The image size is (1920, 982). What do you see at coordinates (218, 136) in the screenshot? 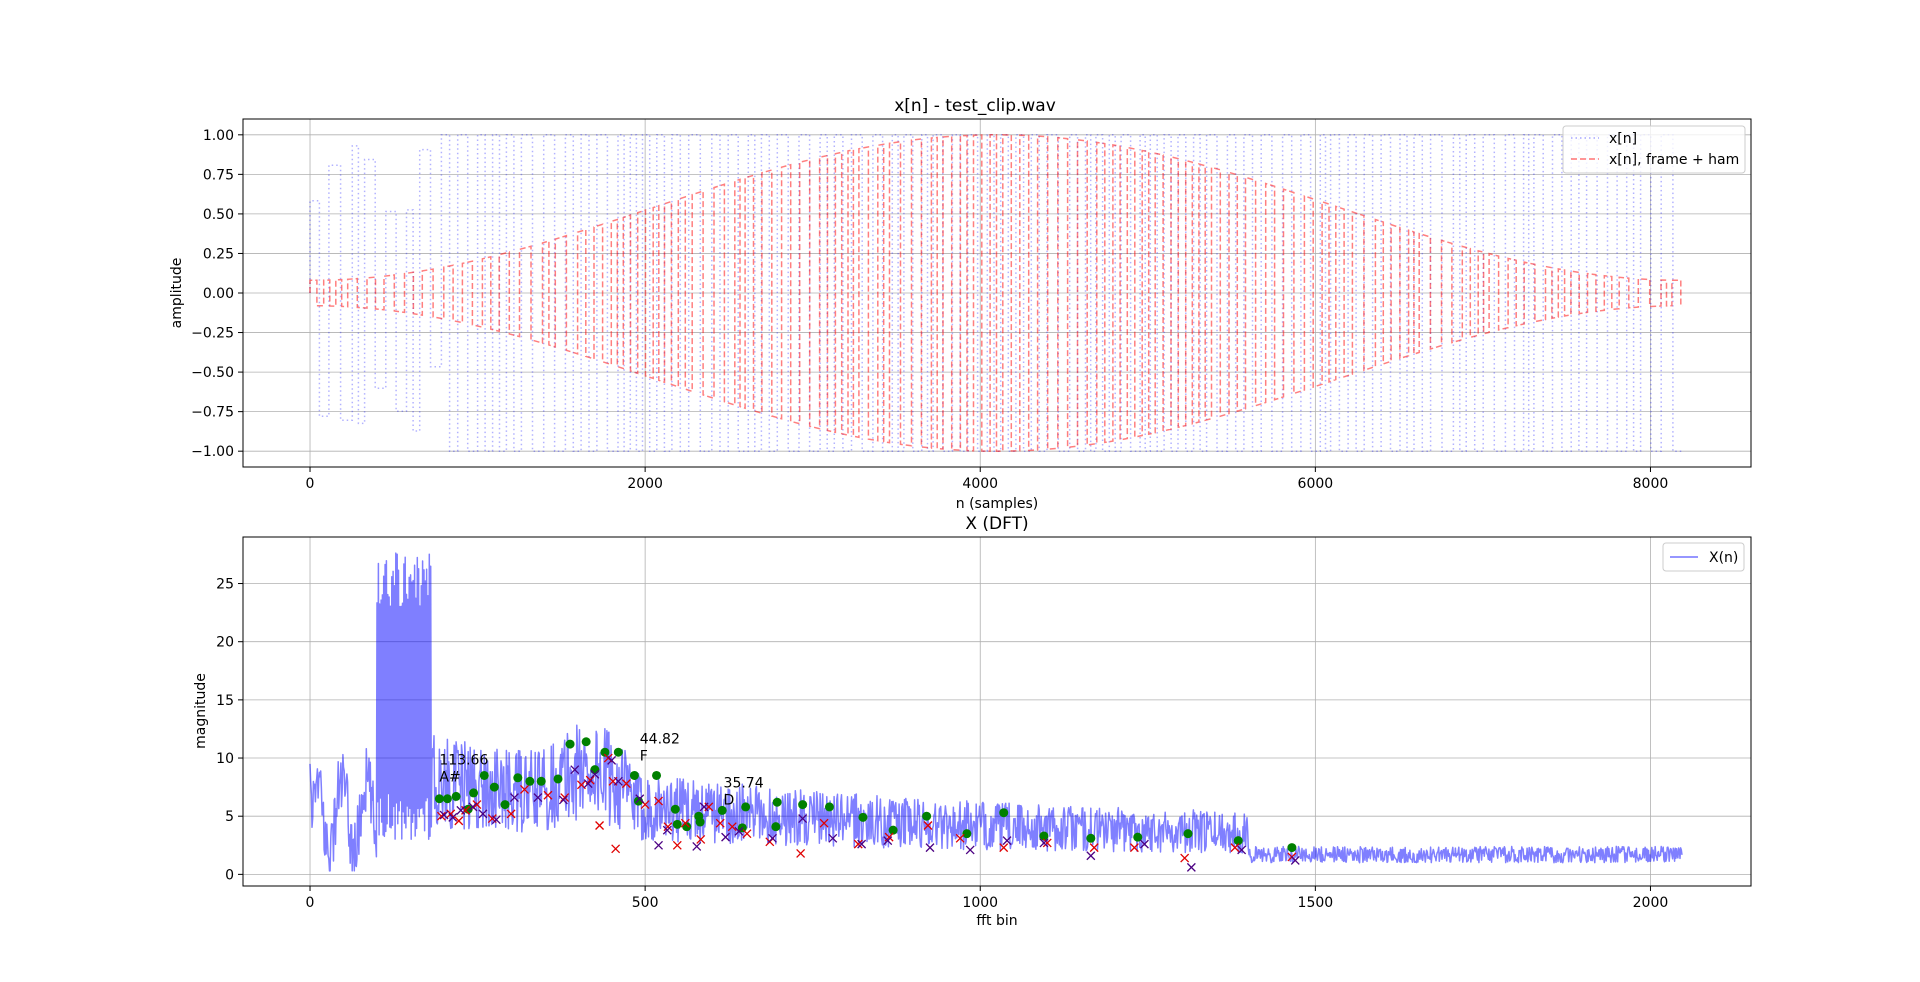
I see `y-tick-label: 1.00` at bounding box center [218, 136].